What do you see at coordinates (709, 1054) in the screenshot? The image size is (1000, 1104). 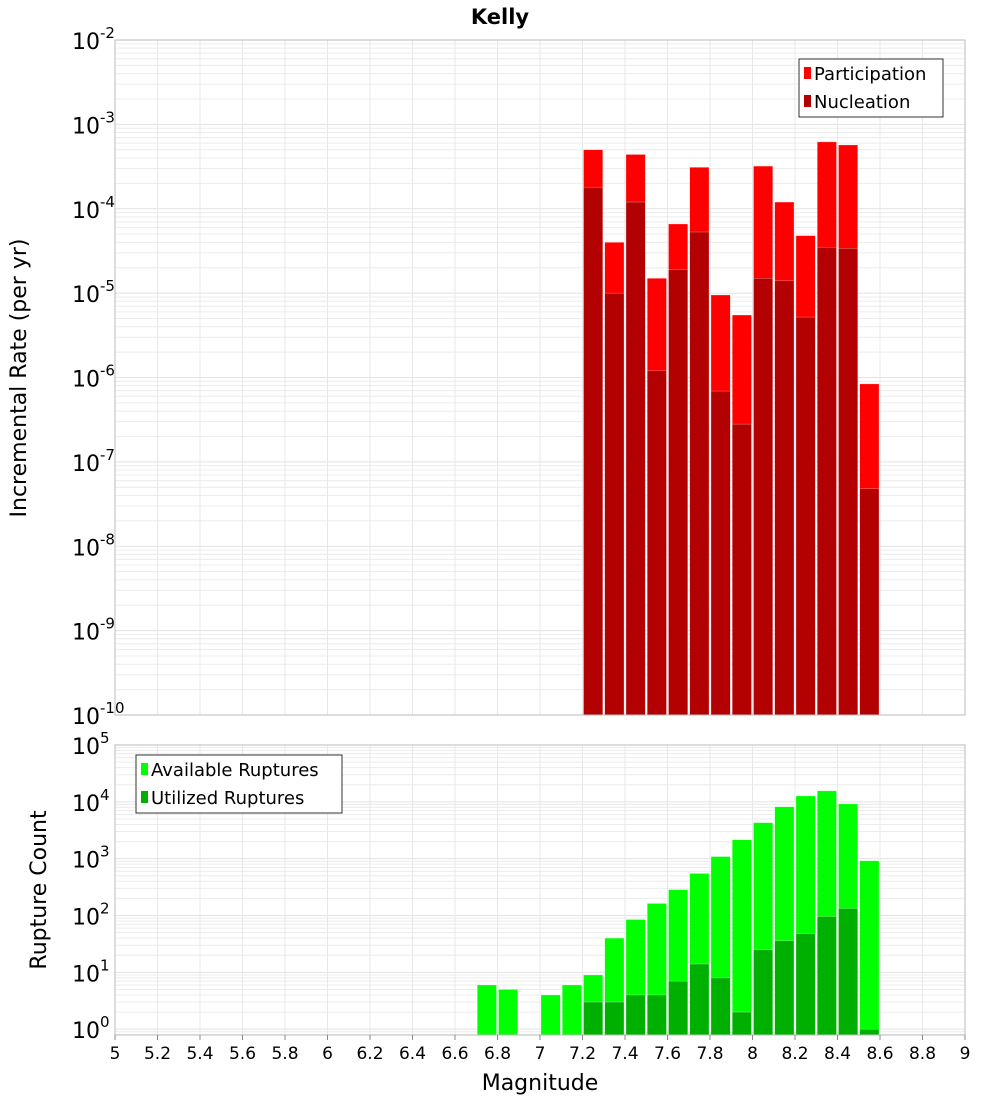 I see `x-tick-label: 7.8` at bounding box center [709, 1054].